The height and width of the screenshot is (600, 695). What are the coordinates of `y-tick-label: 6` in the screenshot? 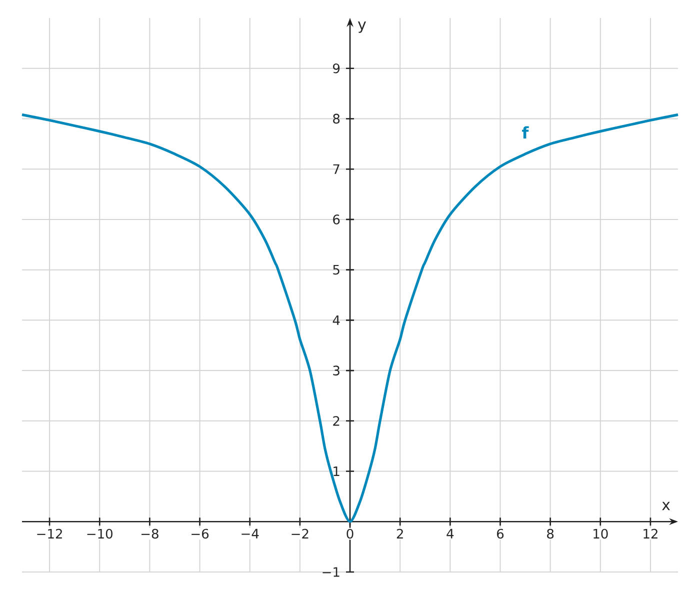 It's located at (336, 219).